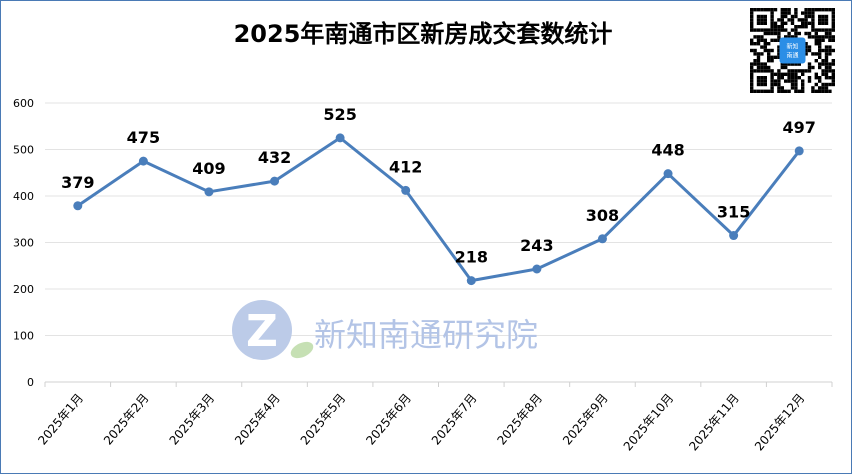 The width and height of the screenshot is (852, 474). I want to click on data-label: 243, so click(536, 245).